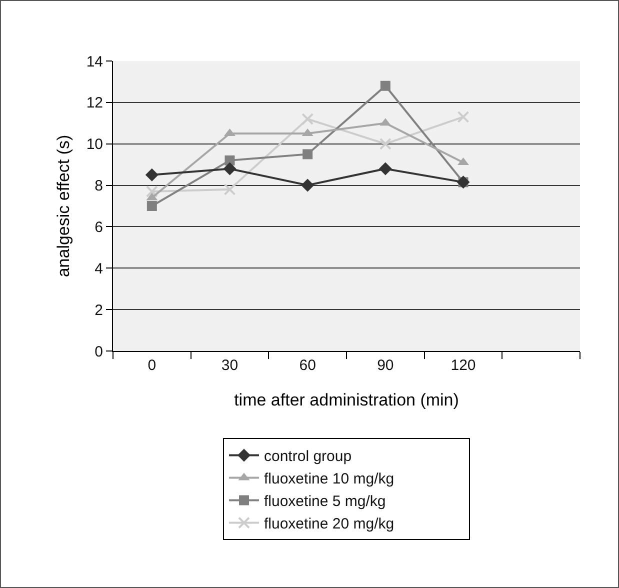 Image resolution: width=619 pixels, height=588 pixels. What do you see at coordinates (308, 457) in the screenshot?
I see `legend-label: control group` at bounding box center [308, 457].